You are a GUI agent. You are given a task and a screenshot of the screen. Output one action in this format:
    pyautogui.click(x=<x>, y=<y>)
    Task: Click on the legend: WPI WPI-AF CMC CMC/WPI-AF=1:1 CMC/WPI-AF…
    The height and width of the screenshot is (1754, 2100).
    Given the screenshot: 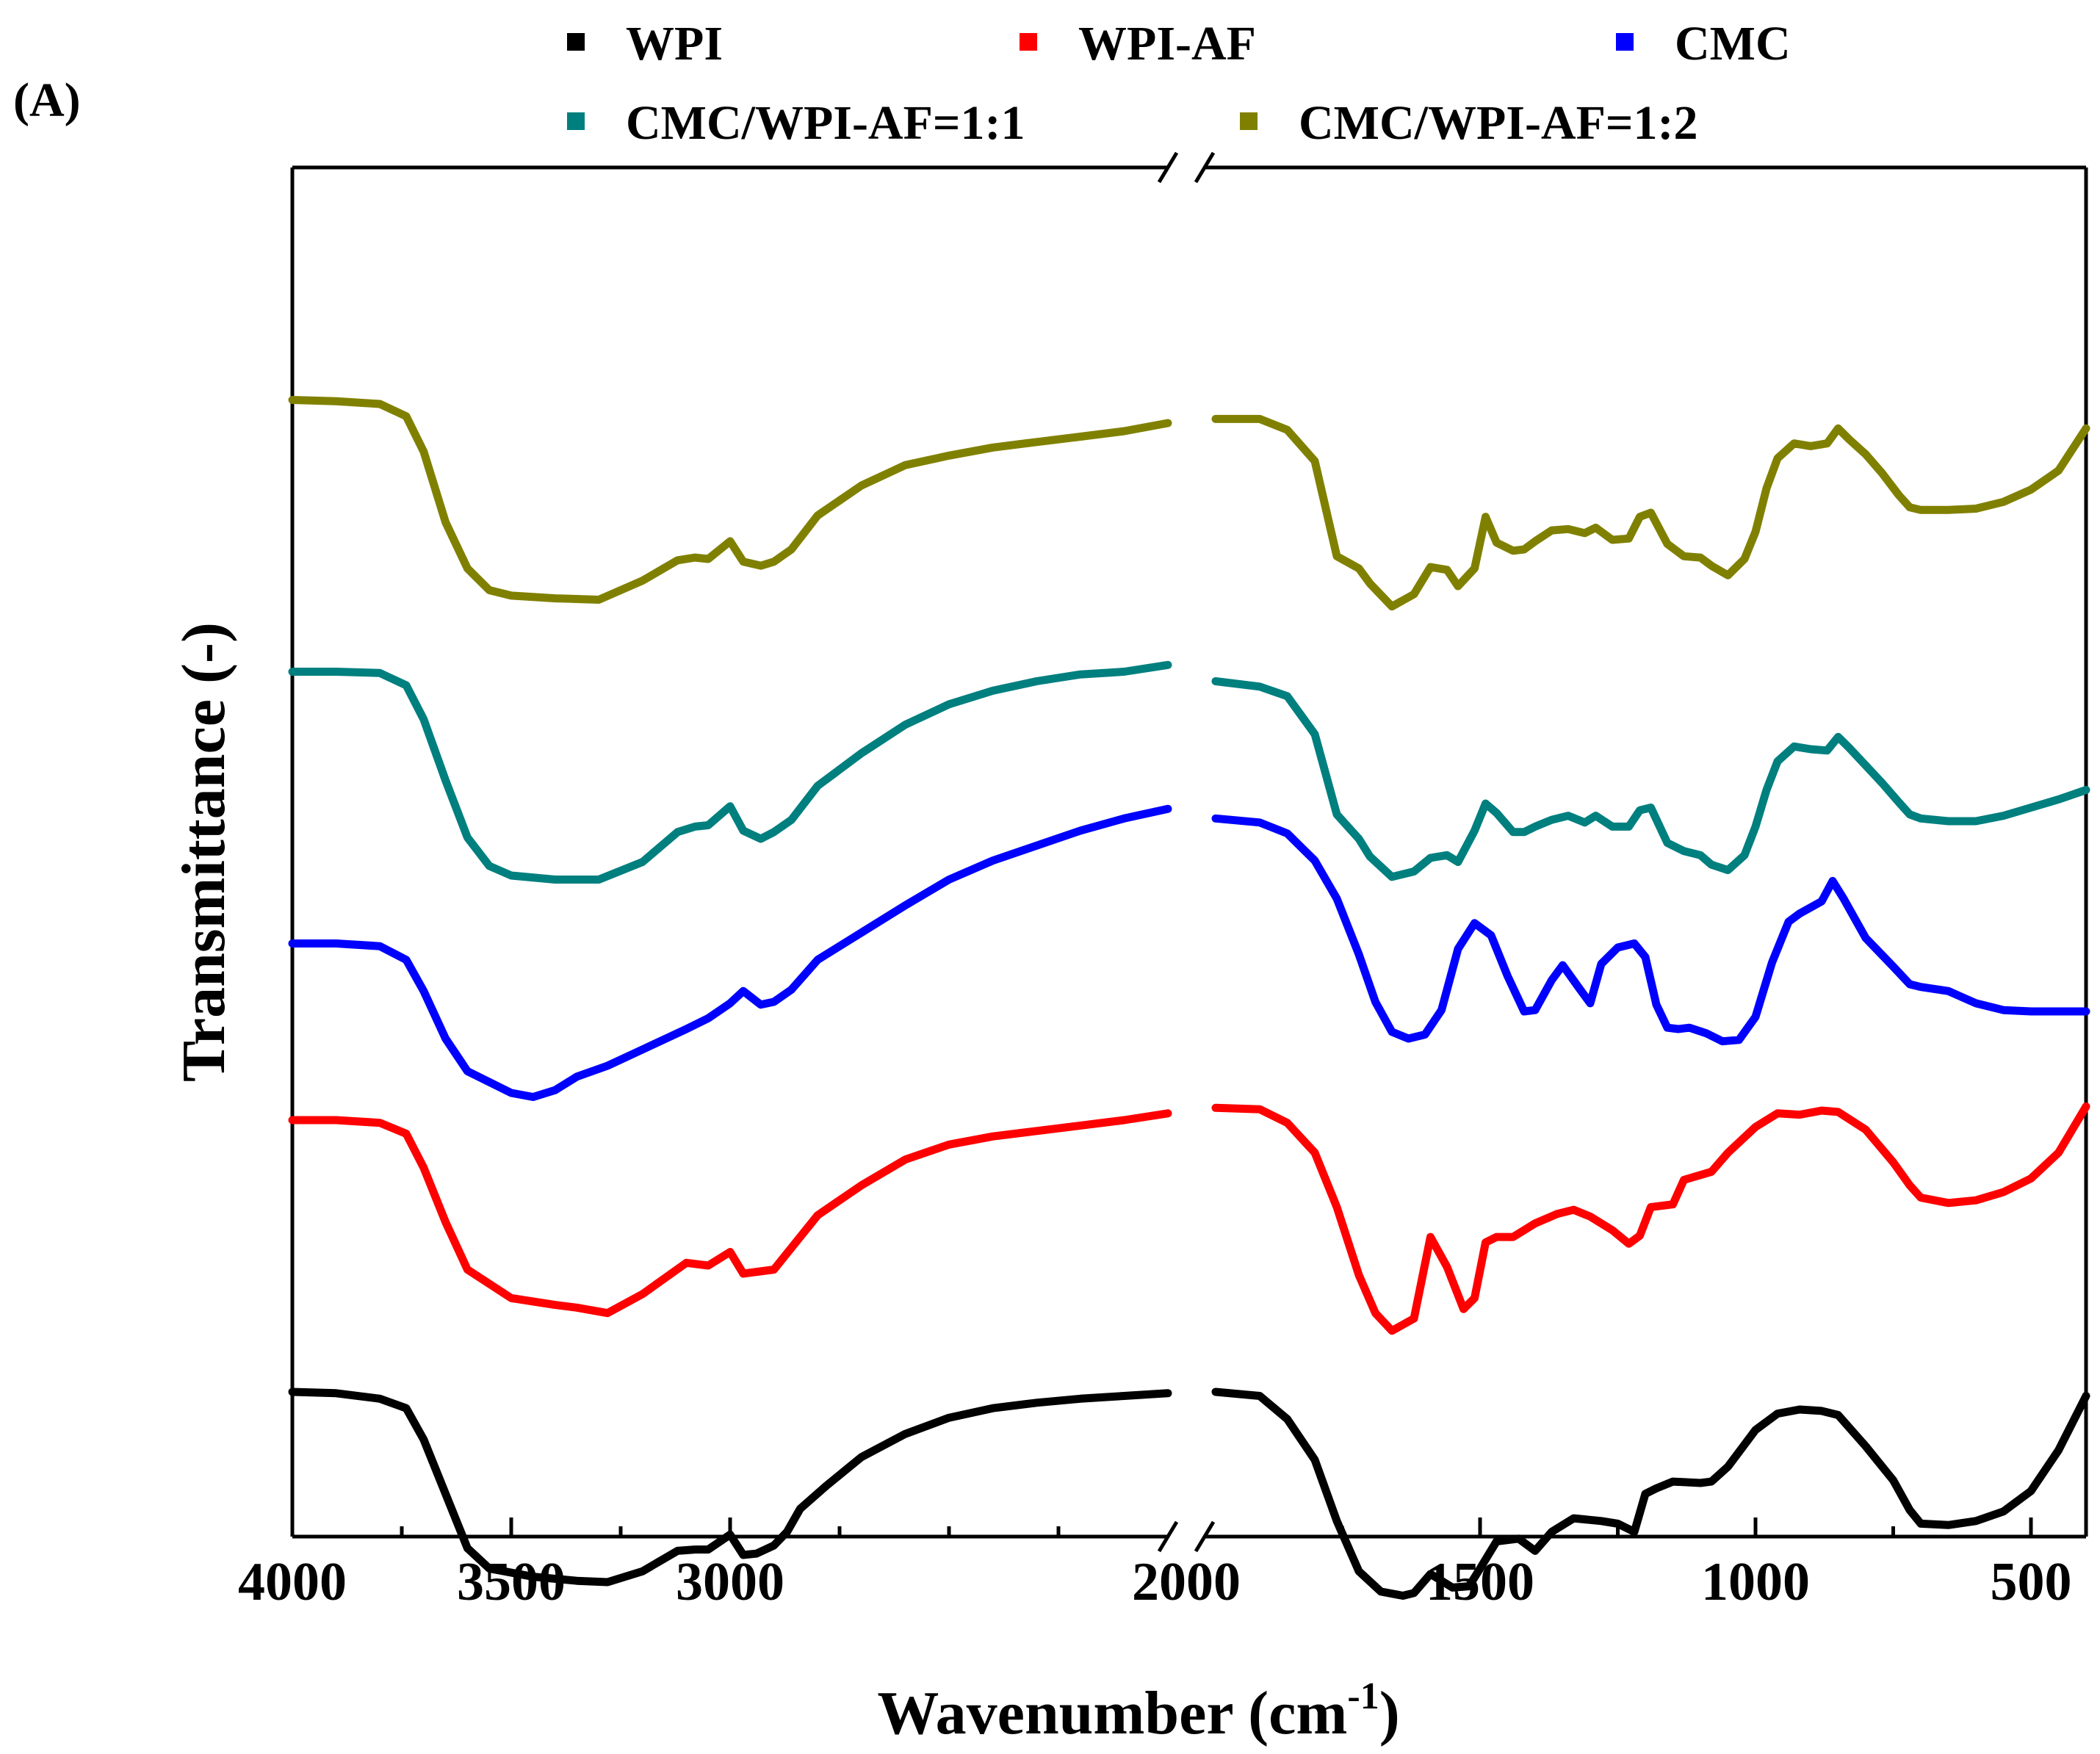 What is the action you would take?
    pyautogui.click(x=1179, y=83)
    